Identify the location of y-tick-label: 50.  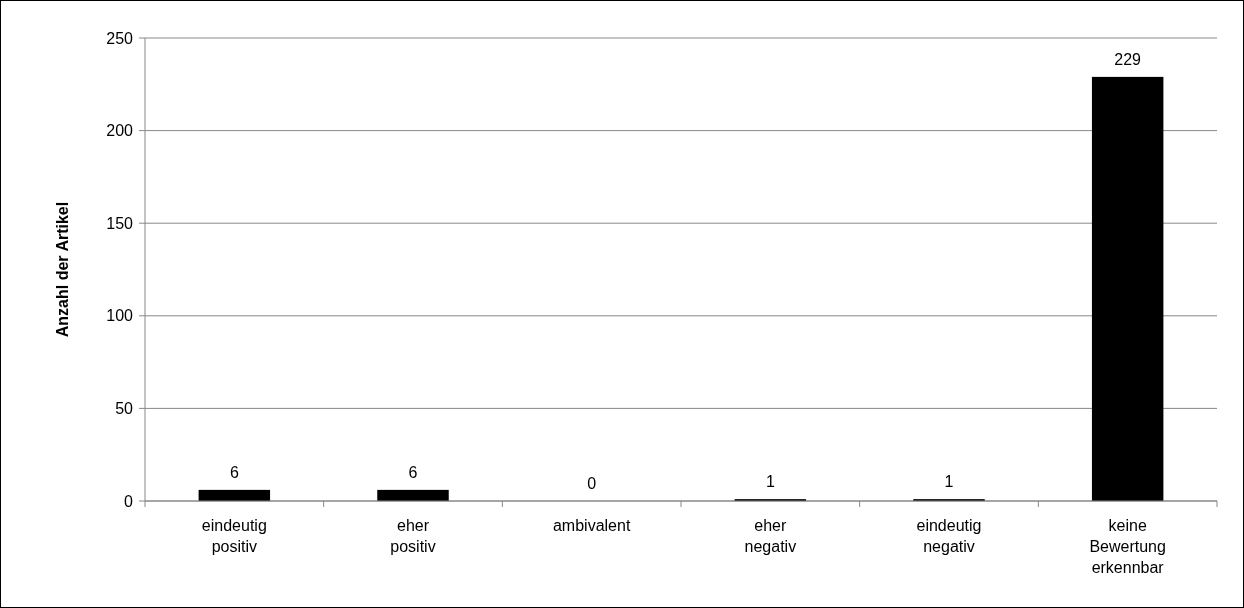
(124, 408).